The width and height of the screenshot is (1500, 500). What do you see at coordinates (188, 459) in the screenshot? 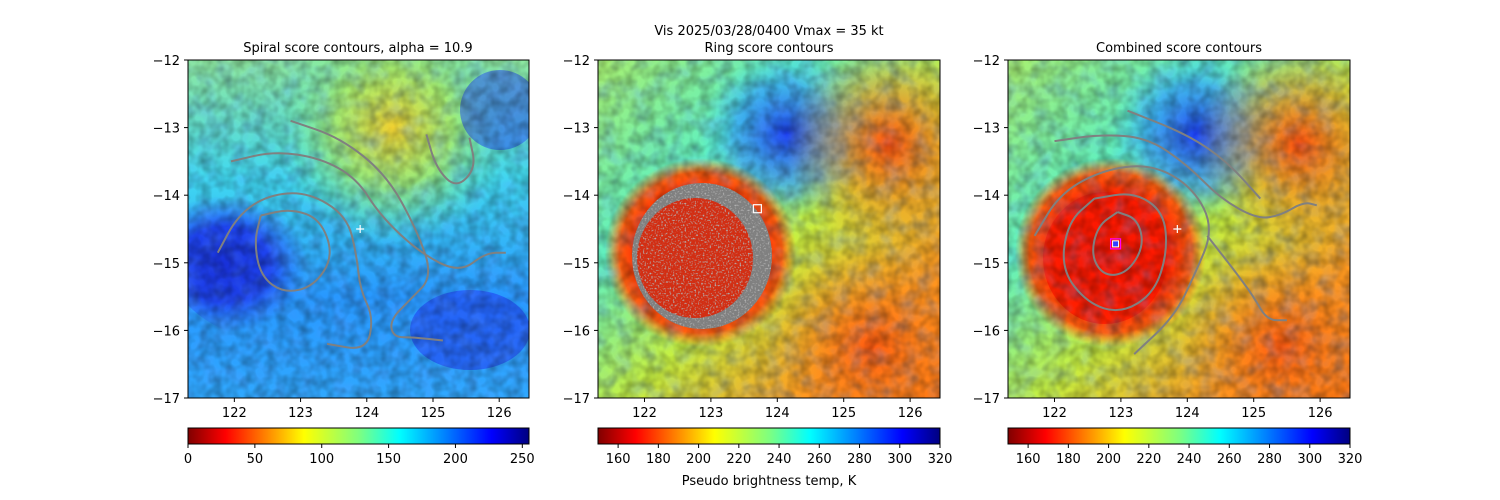
I see `colorbar-tick-label: 0` at bounding box center [188, 459].